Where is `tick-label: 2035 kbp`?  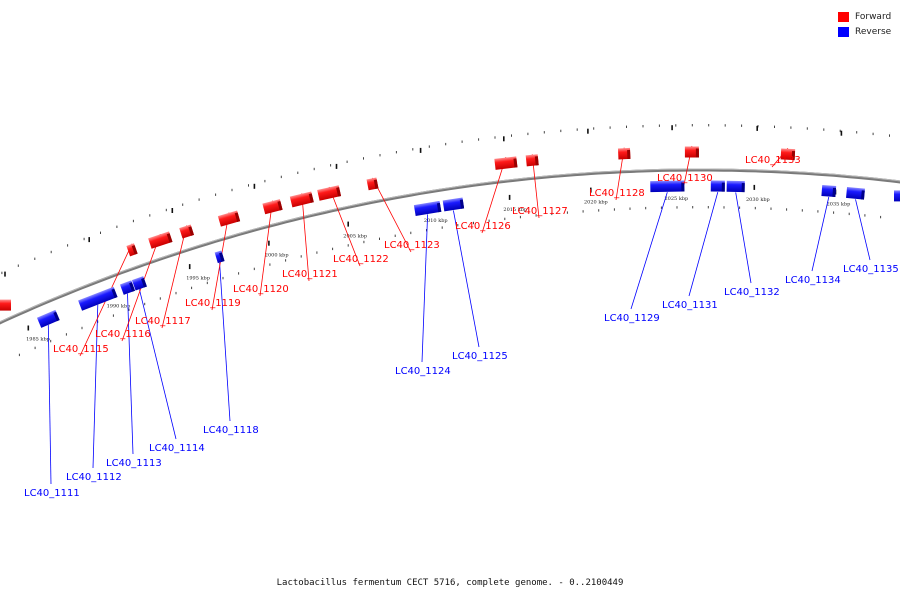
tick-label: 2035 kbp is located at coordinates (839, 205).